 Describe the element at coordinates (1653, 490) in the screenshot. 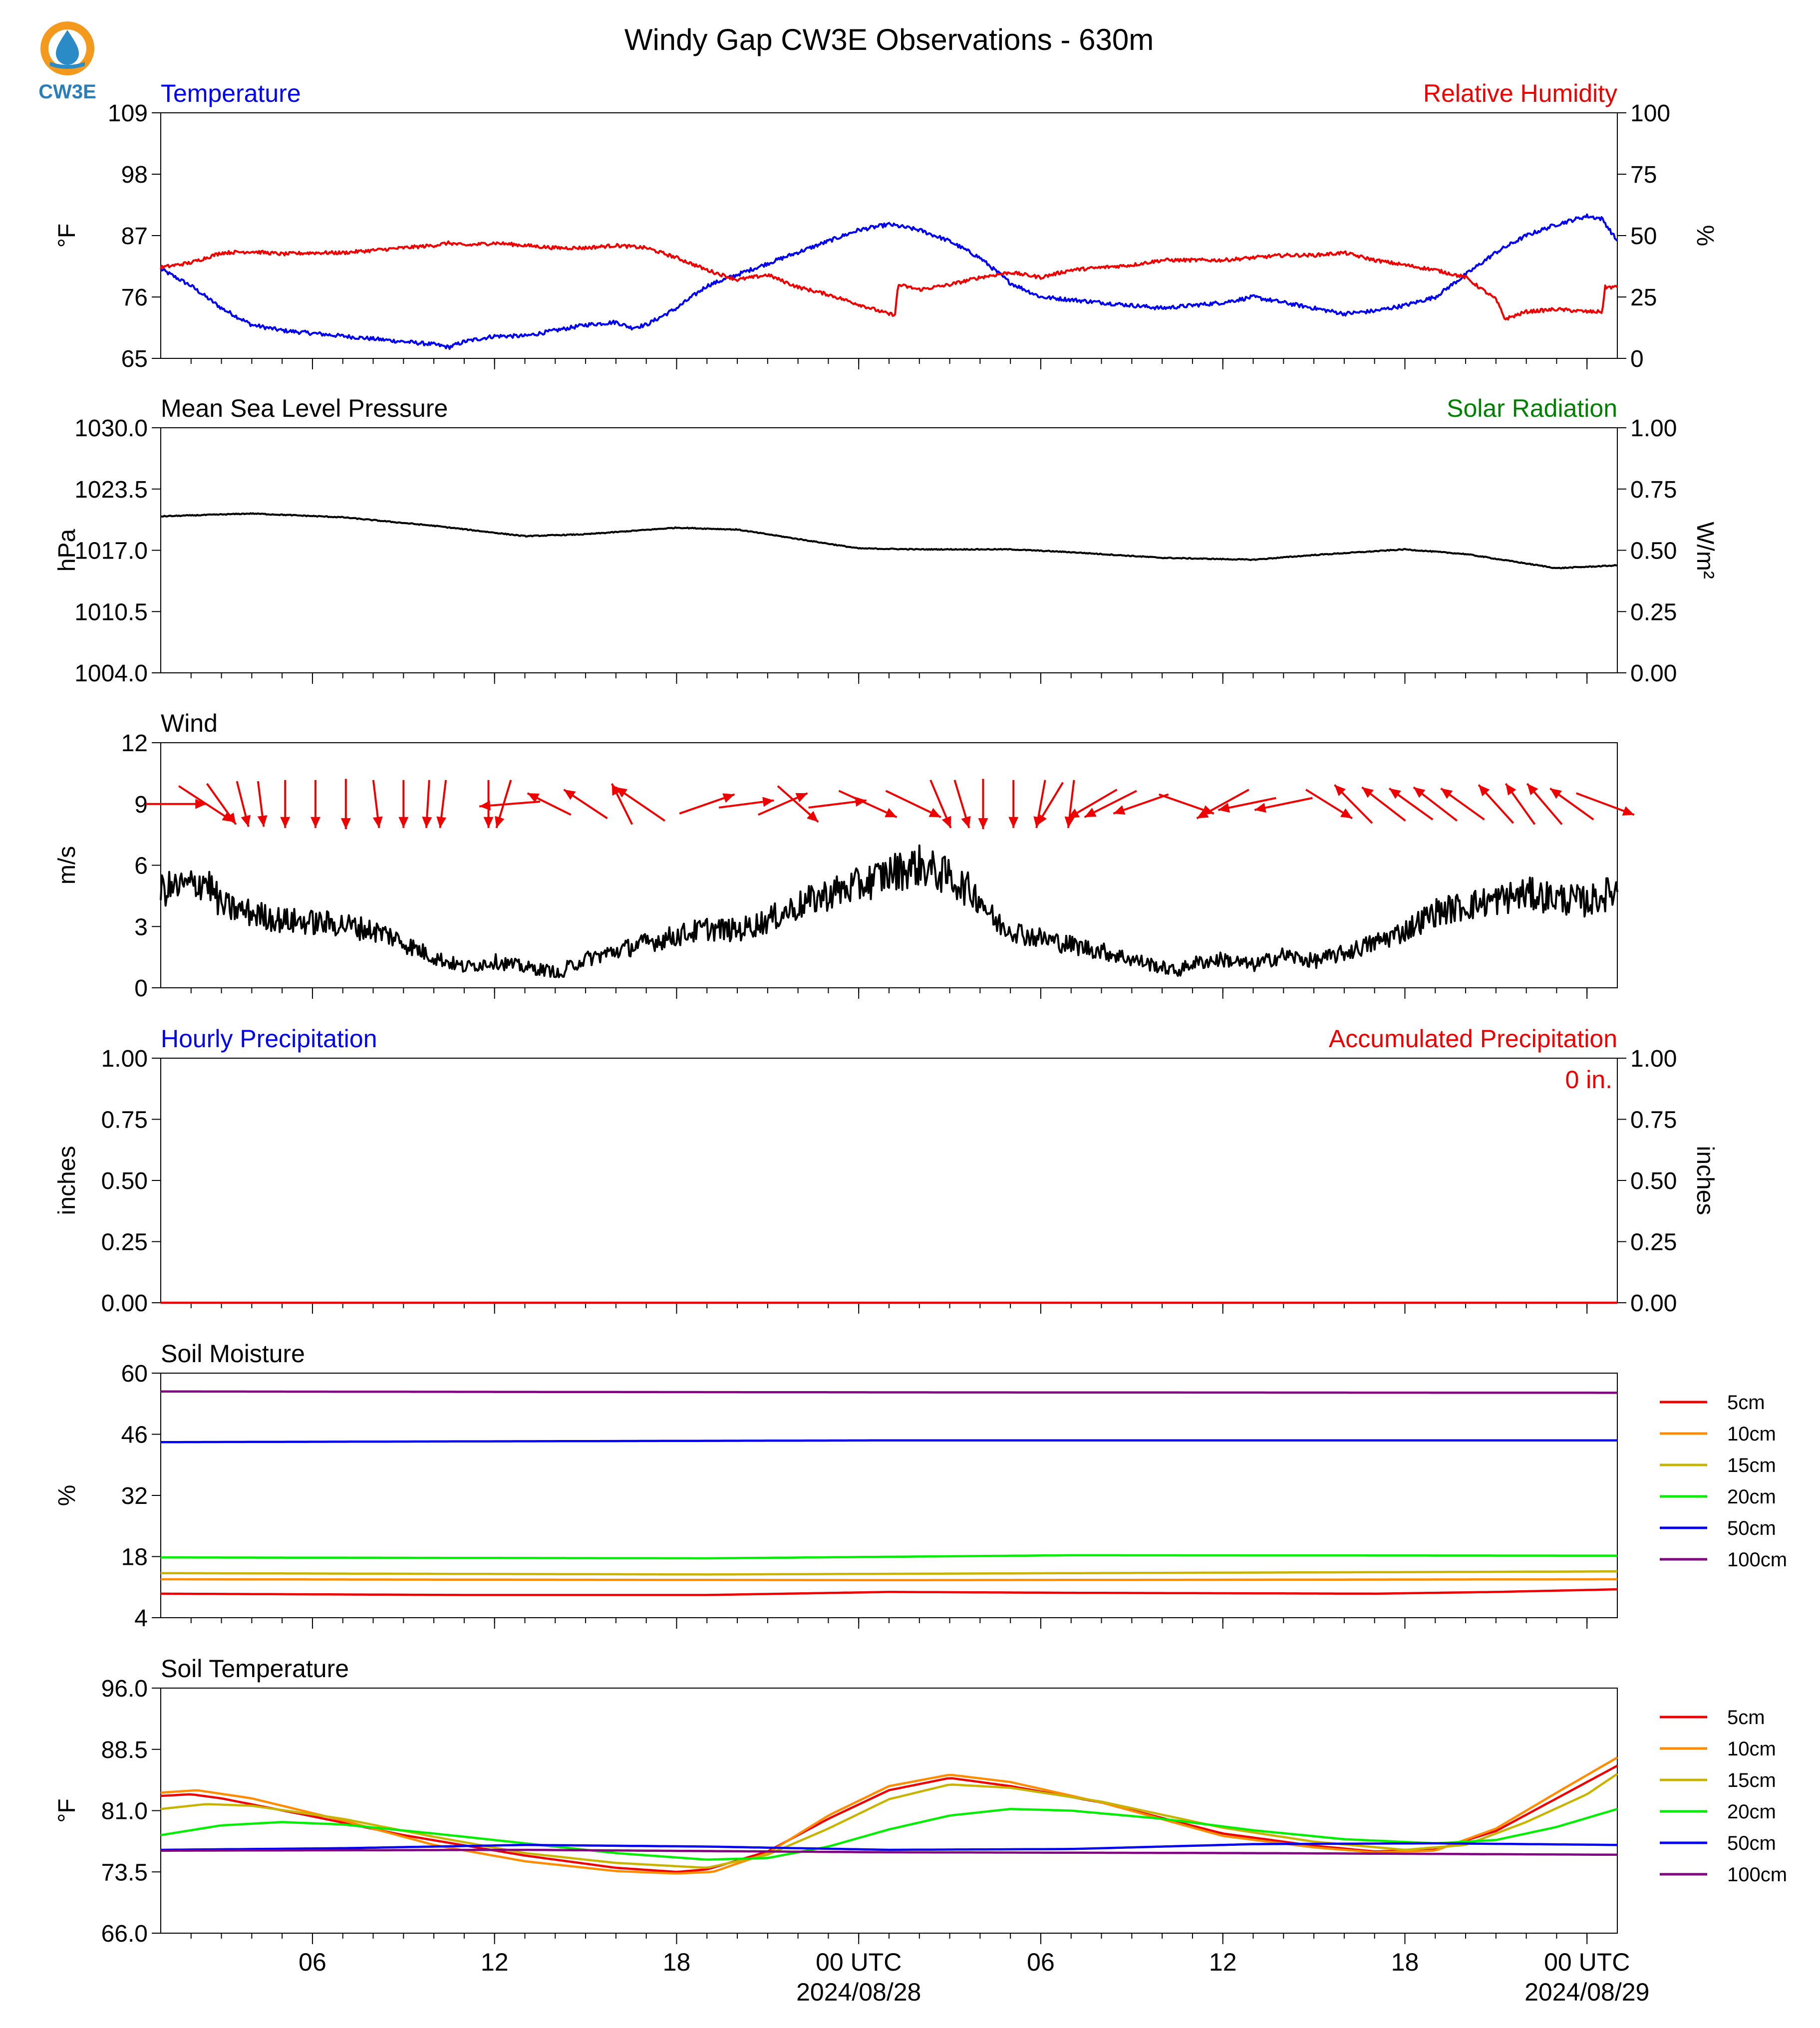

I see `y-right-tick-label-pressure: 0.75` at that location.